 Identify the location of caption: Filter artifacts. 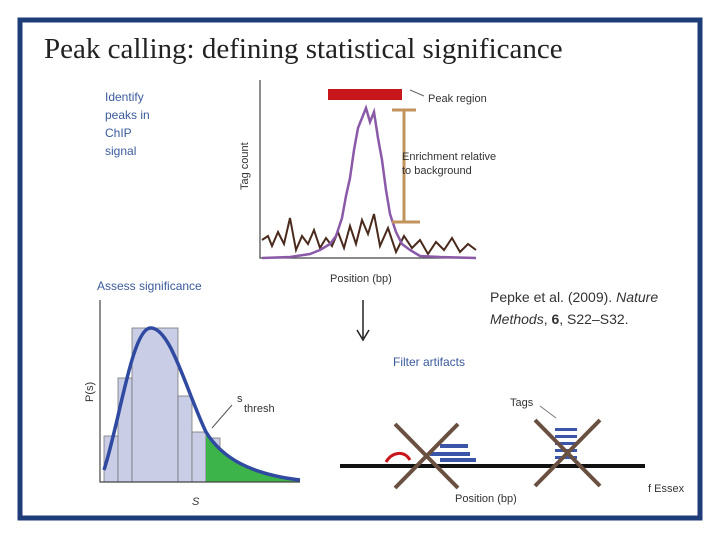
(429, 362).